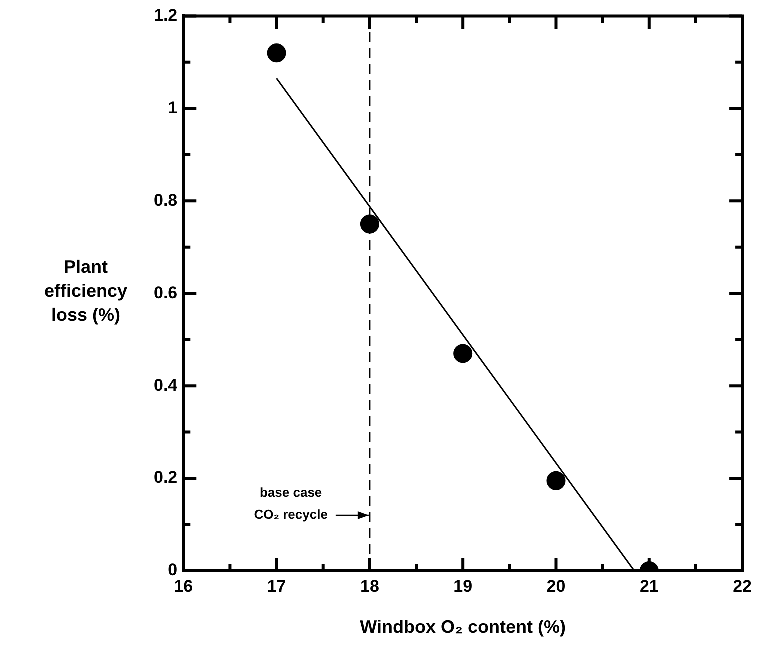 The height and width of the screenshot is (653, 758). What do you see at coordinates (173, 108) in the screenshot?
I see `y-tick-label: 1` at bounding box center [173, 108].